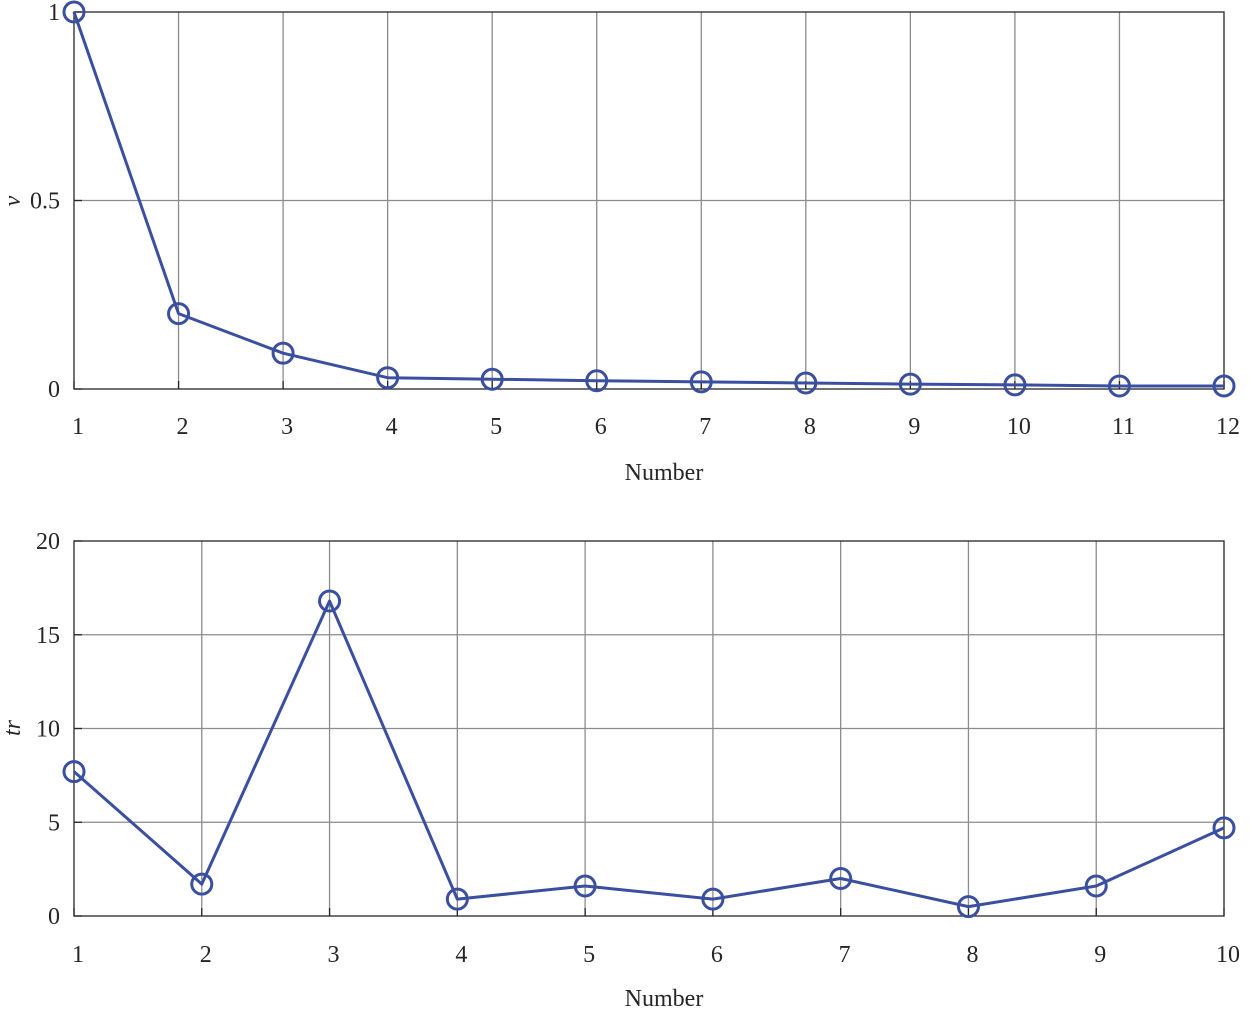  What do you see at coordinates (78, 955) in the screenshot?
I see `bottom-x-tick-label: 1` at bounding box center [78, 955].